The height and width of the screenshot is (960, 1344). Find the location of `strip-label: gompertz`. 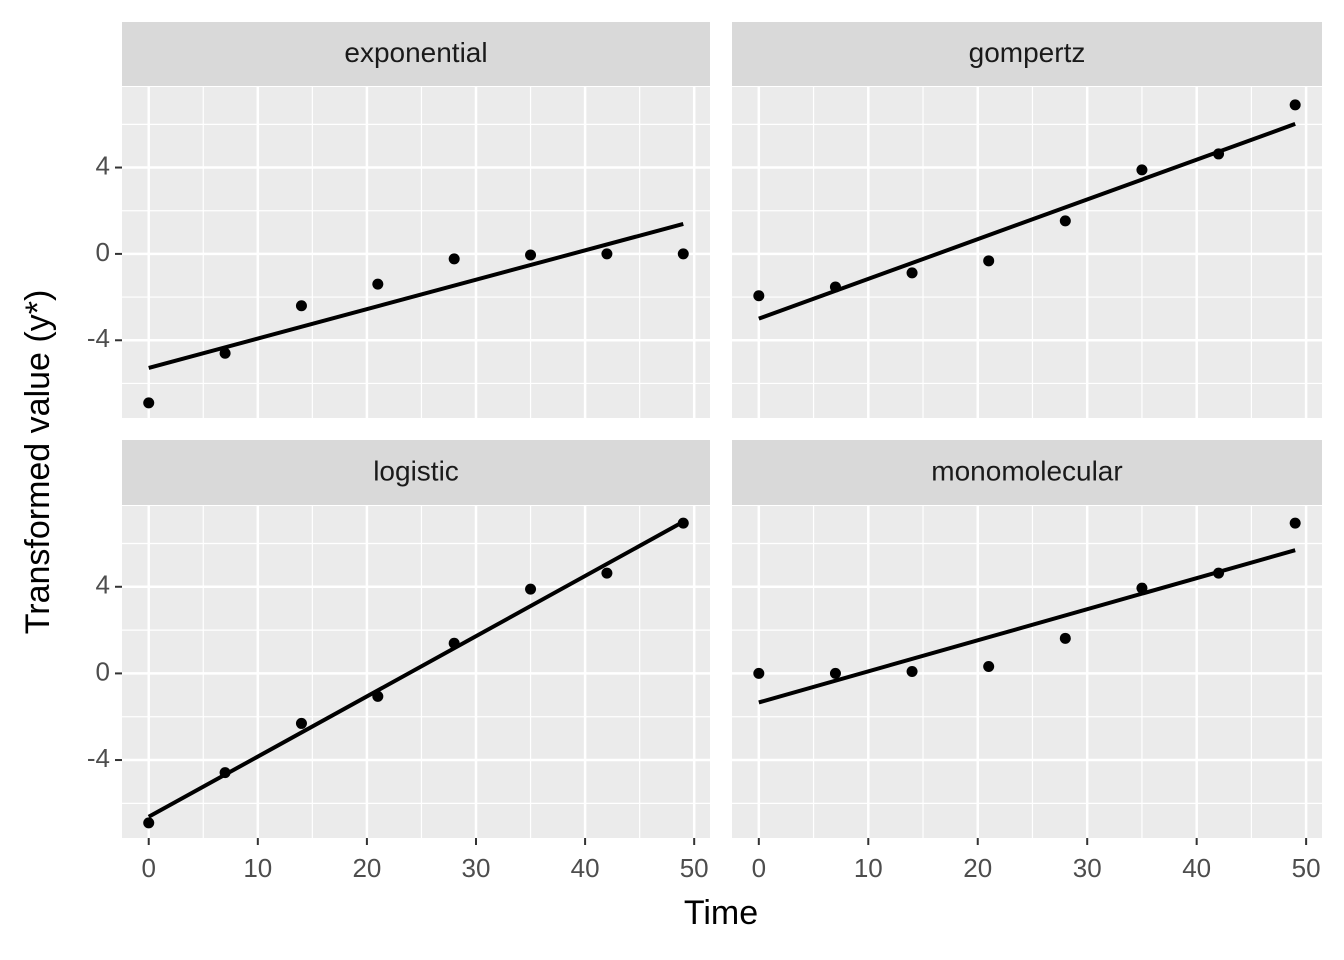

strip-label: gompertz is located at coordinates (1027, 52).